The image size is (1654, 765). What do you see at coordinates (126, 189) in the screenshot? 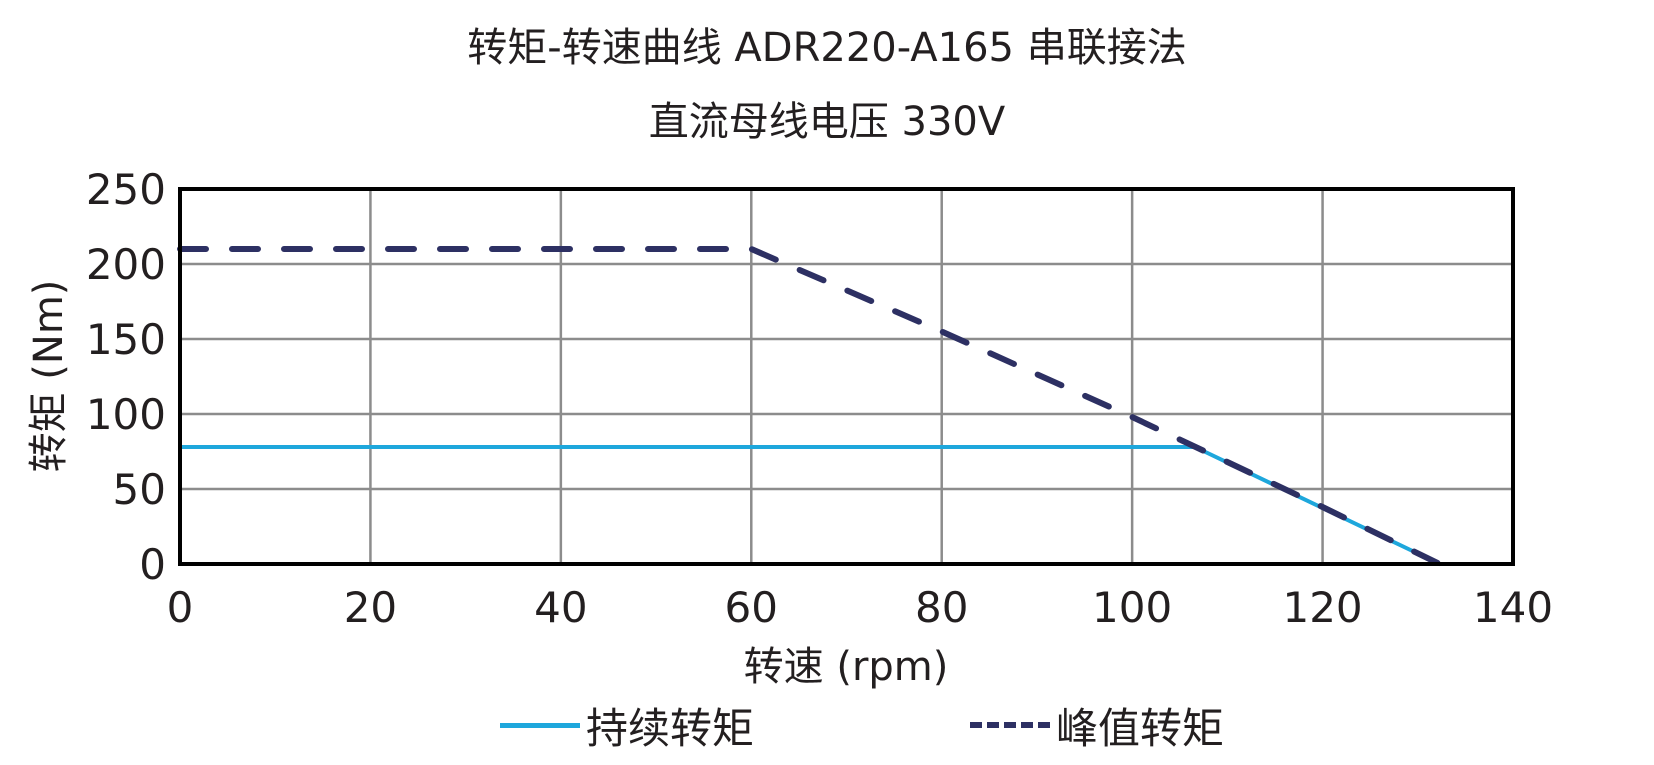
I see `y-tick-label: 250` at bounding box center [126, 189].